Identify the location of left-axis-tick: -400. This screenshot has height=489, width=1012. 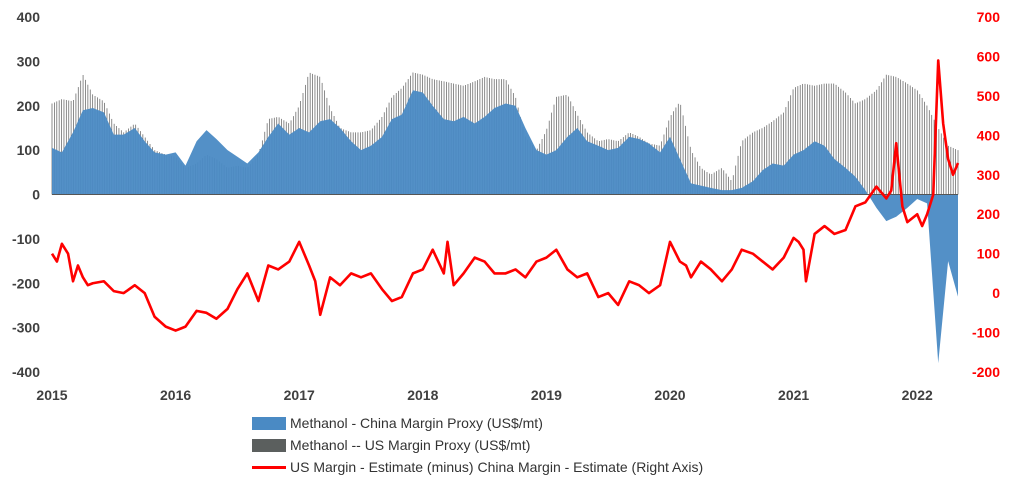
(26, 372).